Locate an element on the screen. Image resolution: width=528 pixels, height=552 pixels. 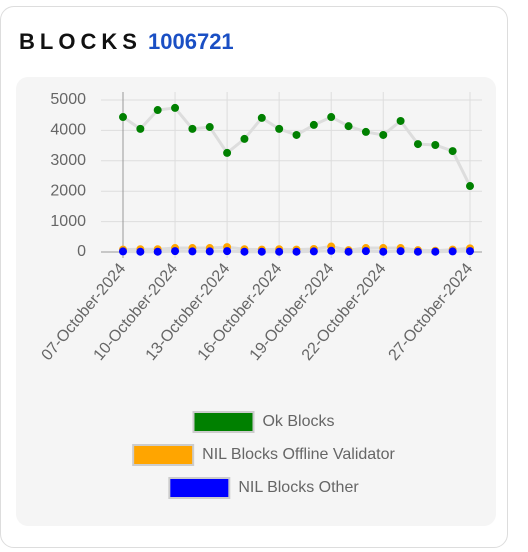
y-tick-label: 2000 is located at coordinates (68, 190).